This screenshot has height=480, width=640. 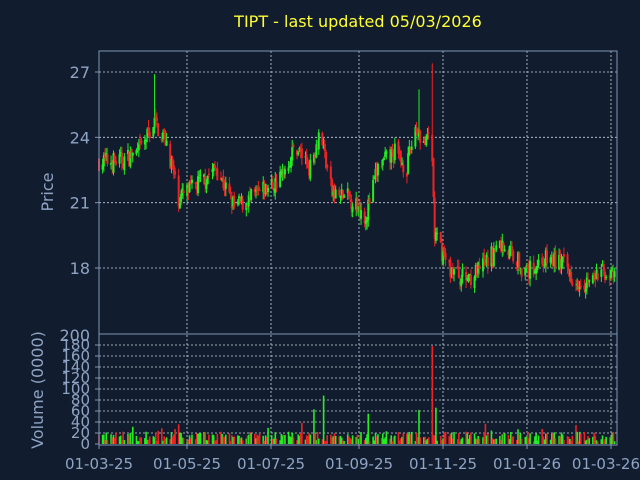 I want to click on price-axis-label: Price, so click(x=47, y=191).